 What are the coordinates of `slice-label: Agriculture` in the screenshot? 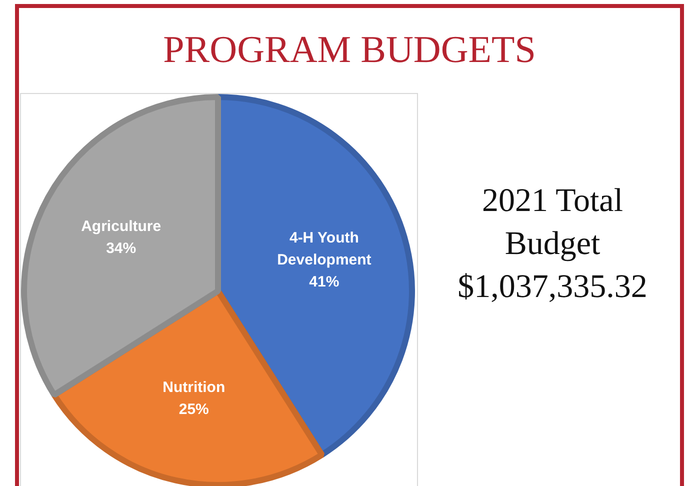 It's located at (121, 226).